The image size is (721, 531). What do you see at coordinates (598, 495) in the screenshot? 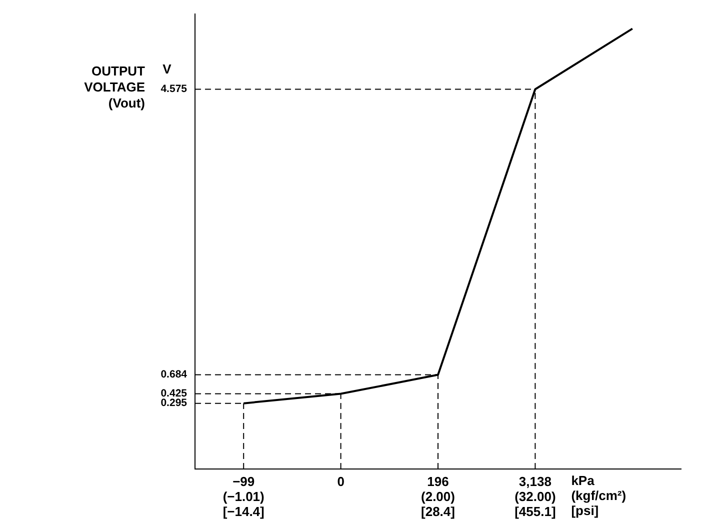
I see `x-axis-title: kPa (kgf/cm²) [psi]` at bounding box center [598, 495].